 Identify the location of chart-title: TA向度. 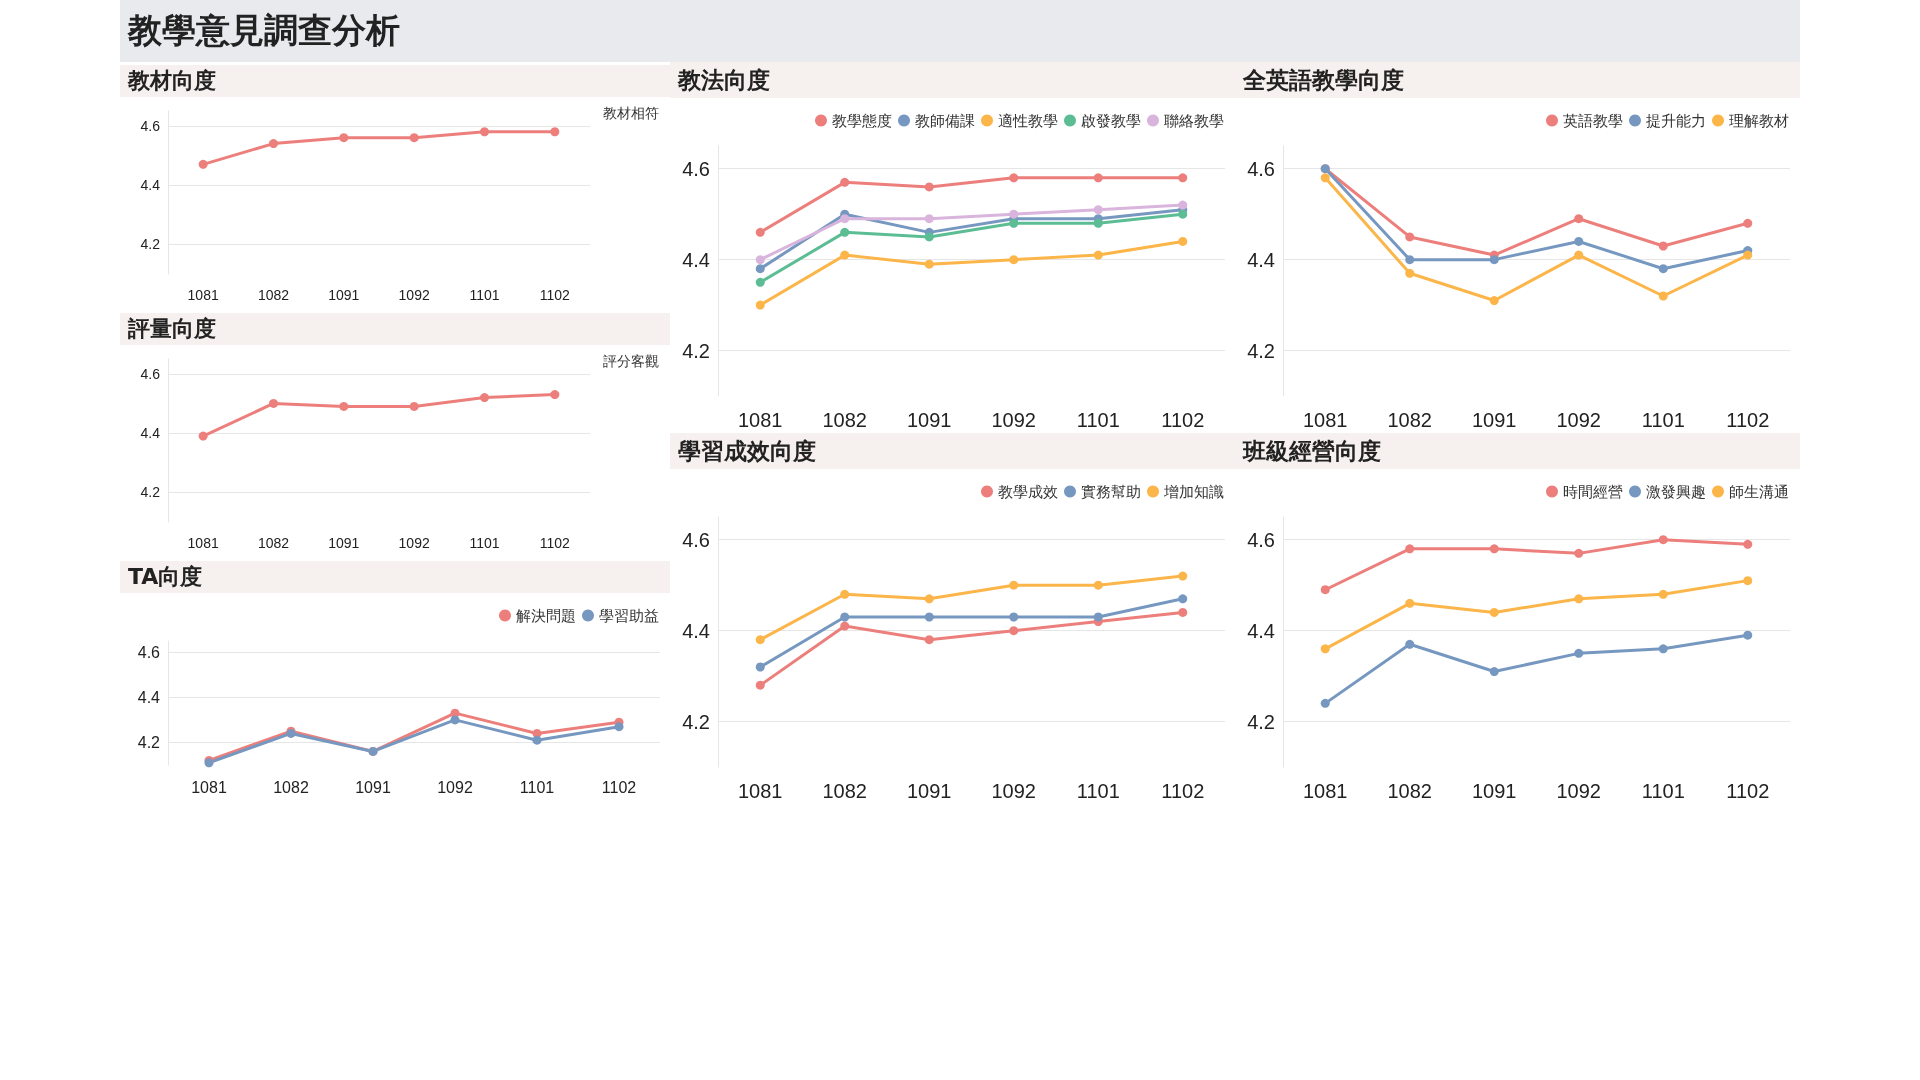
(395, 577).